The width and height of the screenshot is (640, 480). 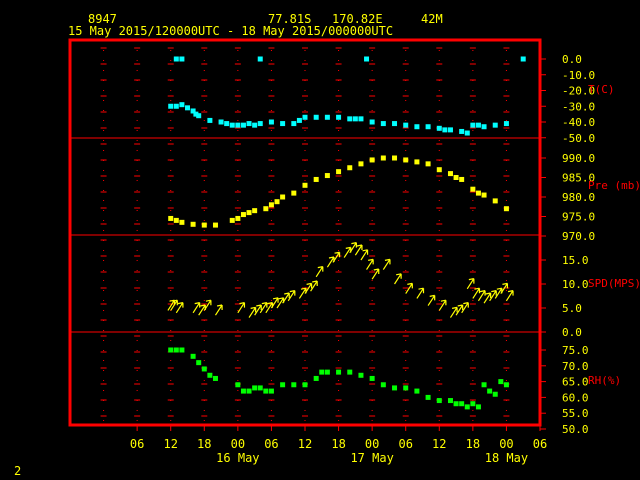 What do you see at coordinates (506, 458) in the screenshot?
I see `x-day-label: 18 May` at bounding box center [506, 458].